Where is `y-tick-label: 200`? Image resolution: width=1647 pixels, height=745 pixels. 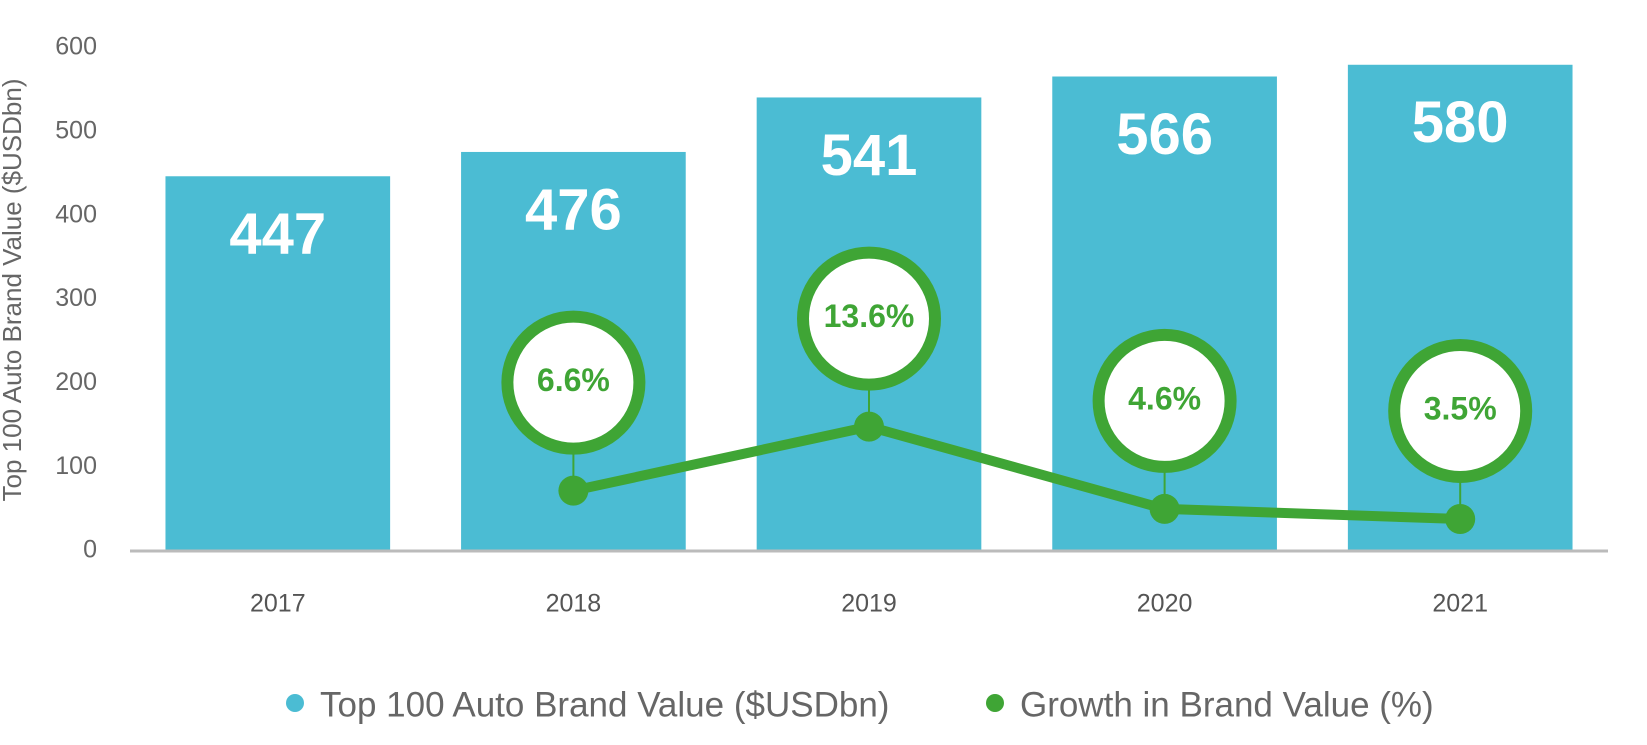
y-tick-label: 200 is located at coordinates (76, 382).